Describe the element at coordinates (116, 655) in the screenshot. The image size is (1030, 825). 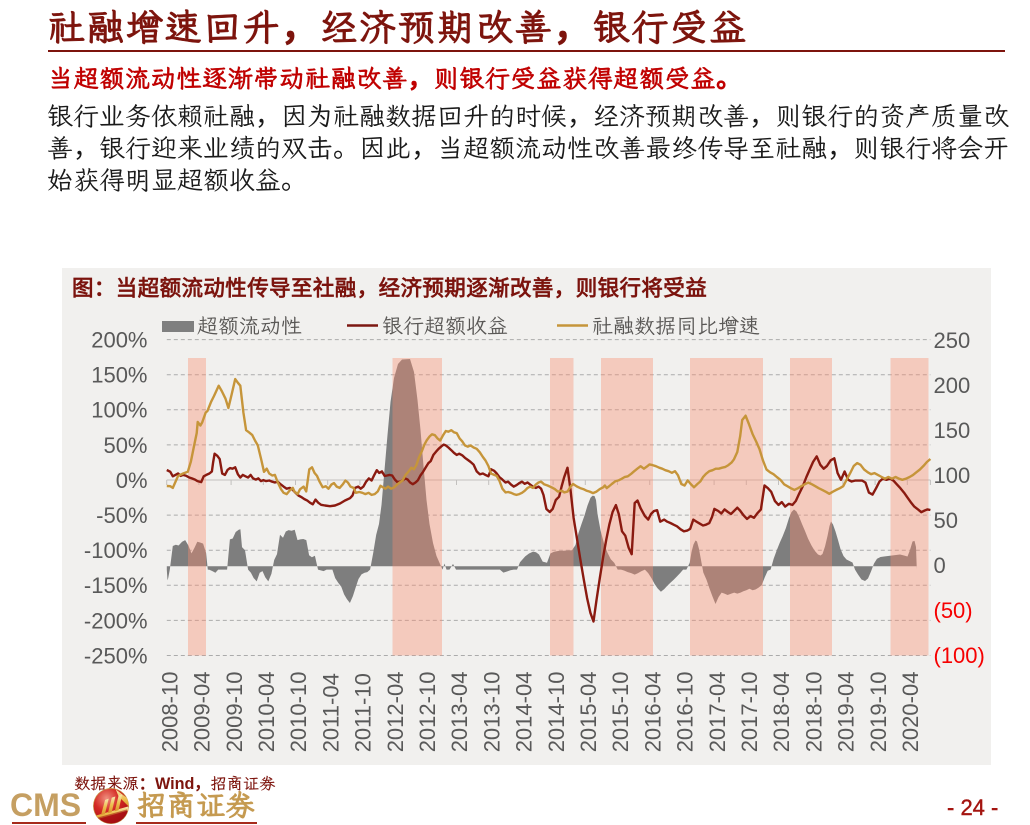
I see `svg-text: -250%` at that location.